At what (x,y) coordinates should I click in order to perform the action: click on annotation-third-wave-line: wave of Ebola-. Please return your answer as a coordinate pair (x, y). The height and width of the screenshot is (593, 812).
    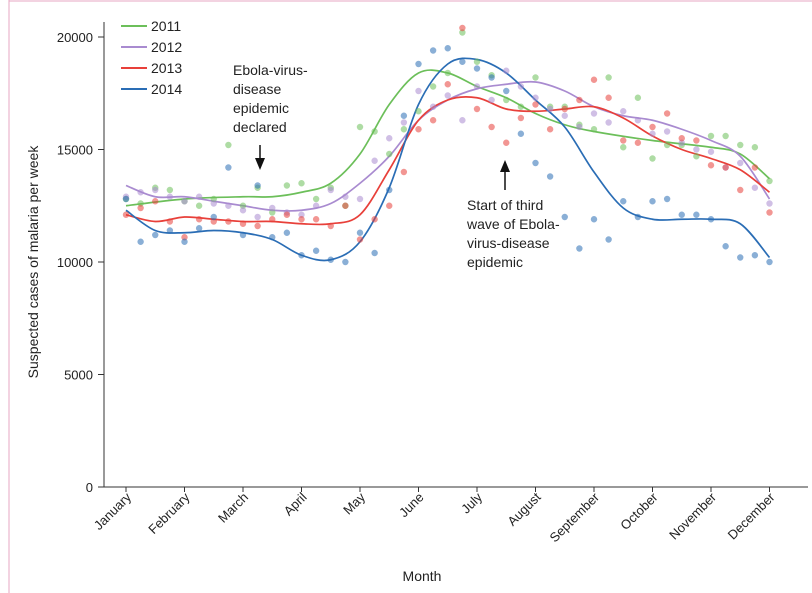
    Looking at the image, I should click on (513, 224).